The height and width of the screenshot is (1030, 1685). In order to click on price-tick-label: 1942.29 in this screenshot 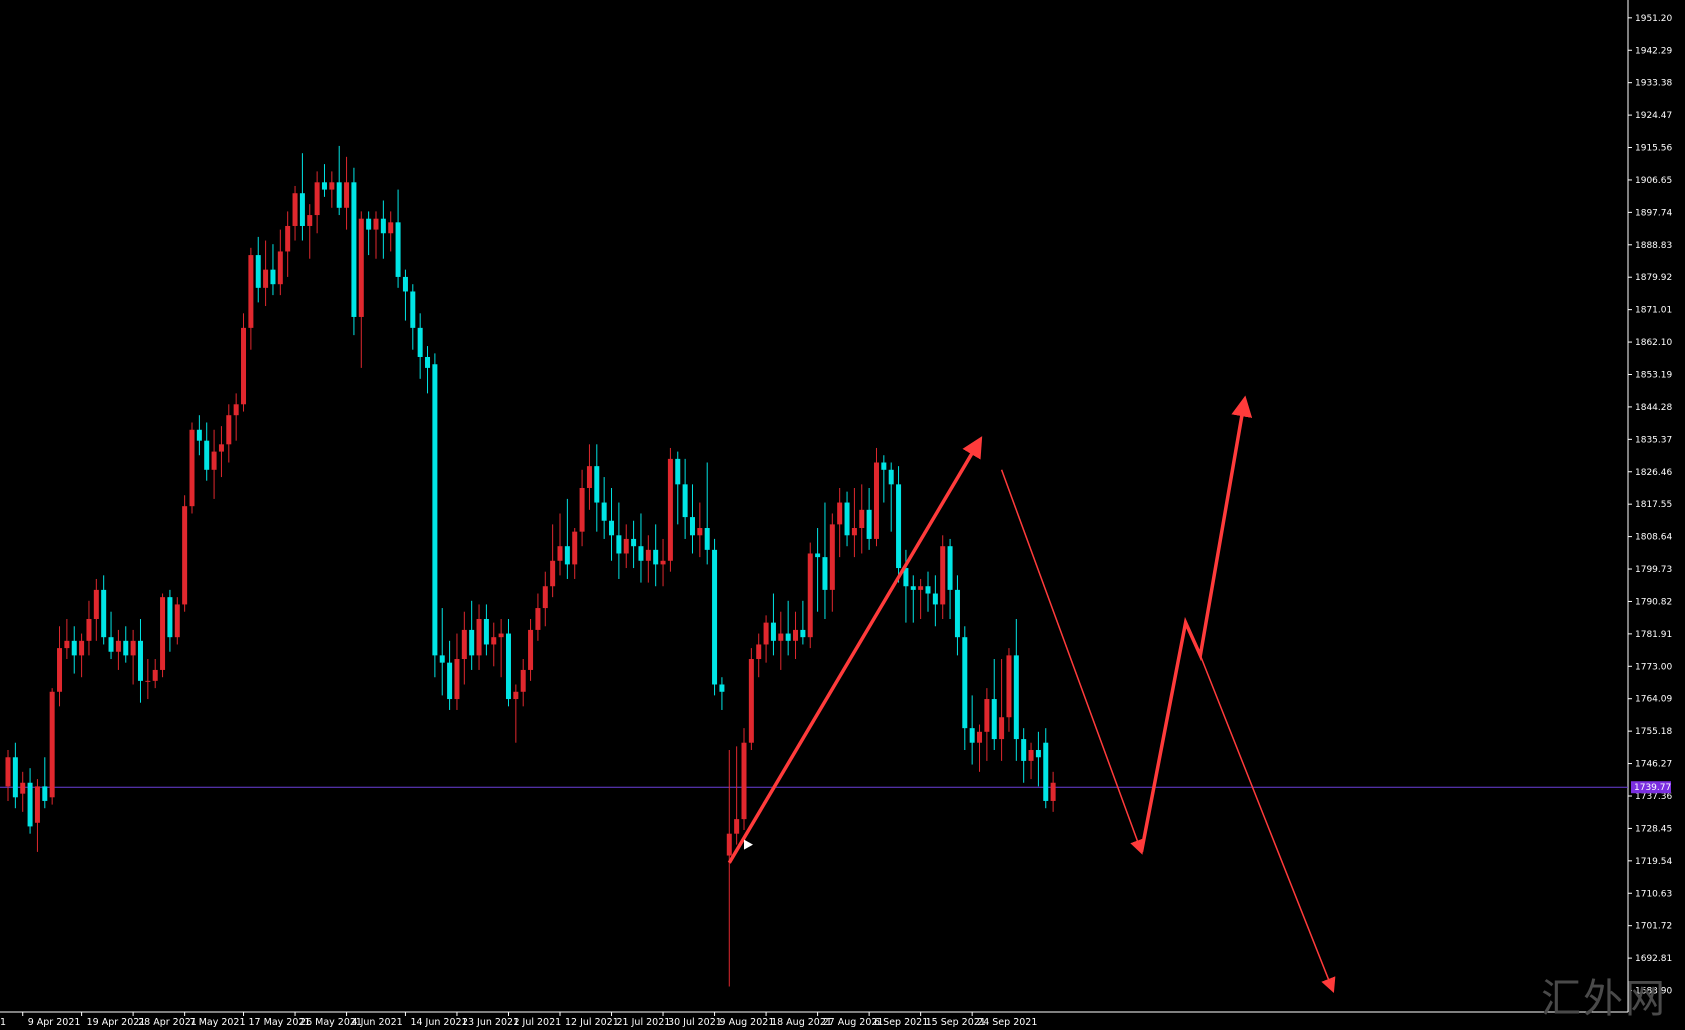, I will do `click(1653, 51)`.